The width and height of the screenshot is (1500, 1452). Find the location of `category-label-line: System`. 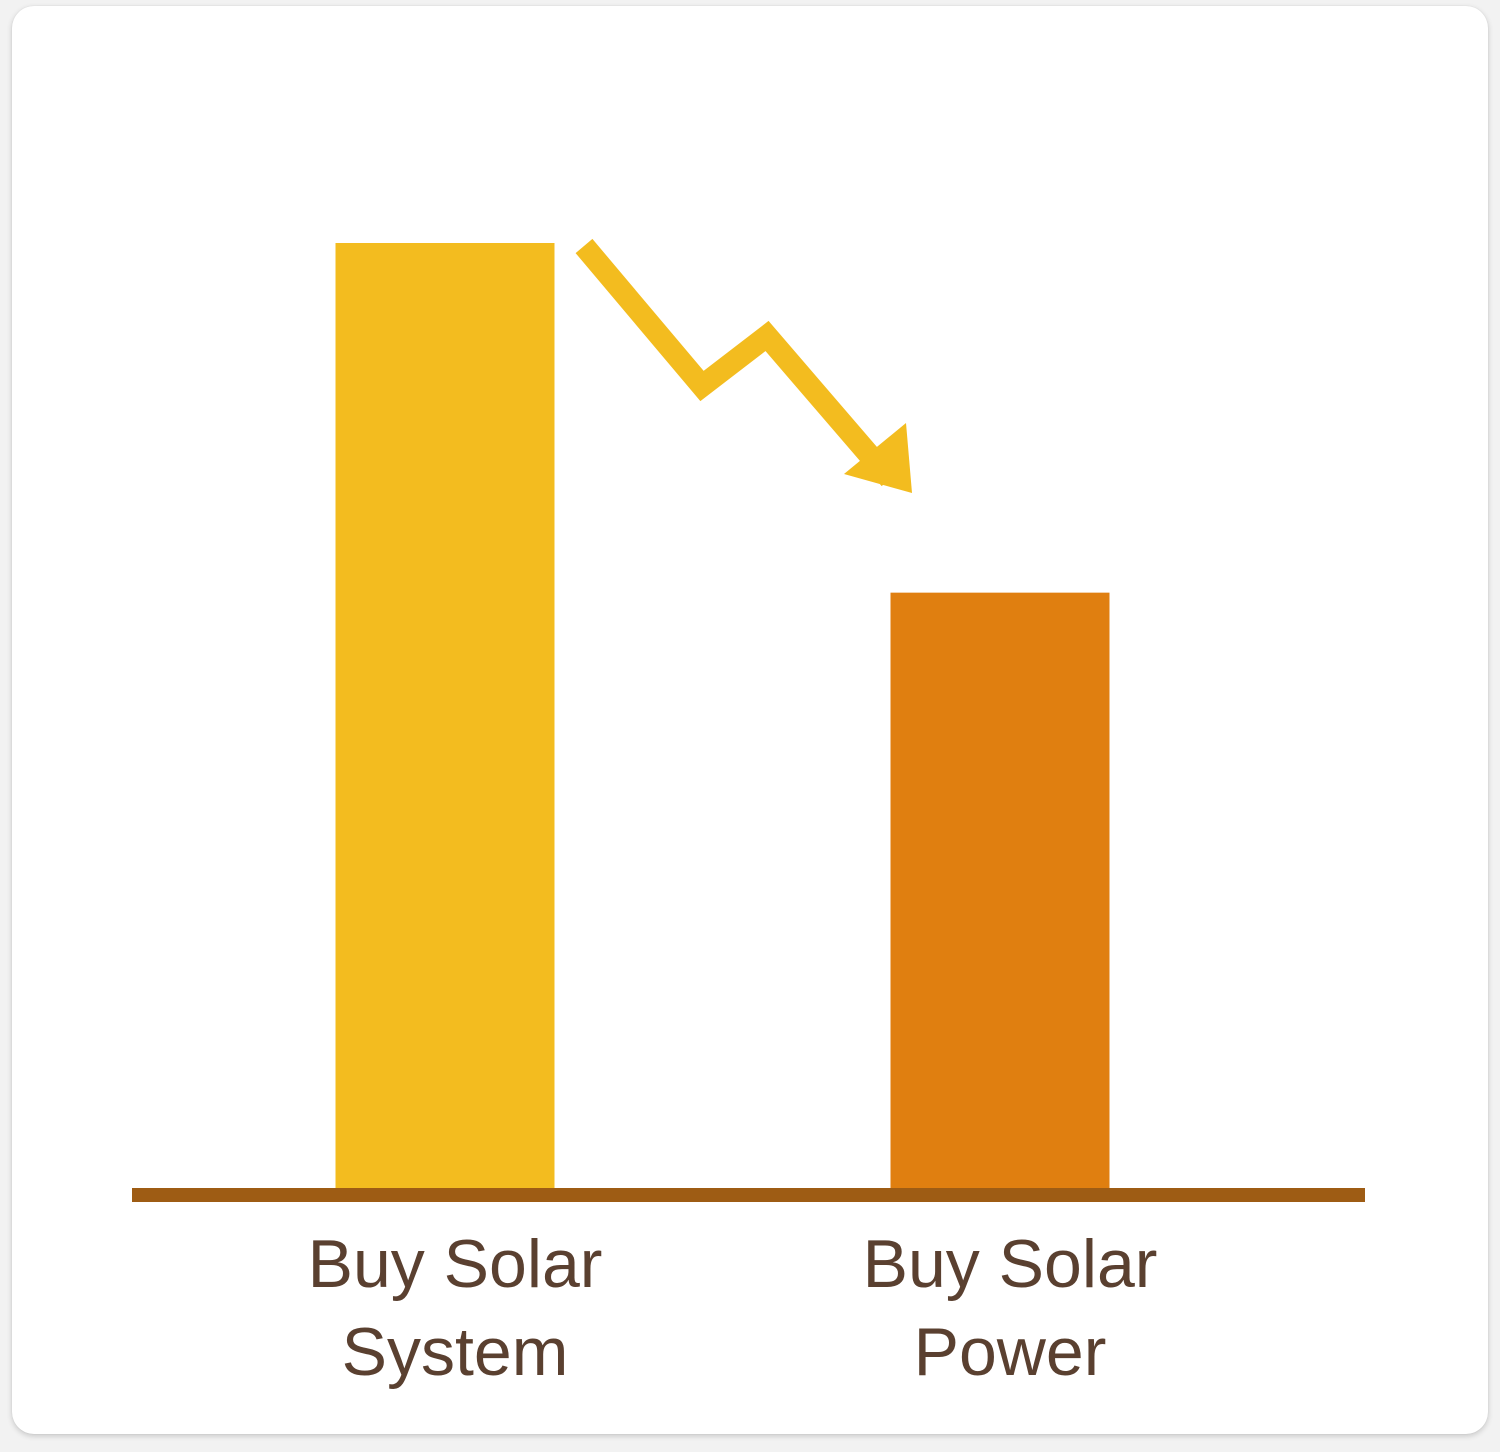

category-label-line: System is located at coordinates (455, 1352).